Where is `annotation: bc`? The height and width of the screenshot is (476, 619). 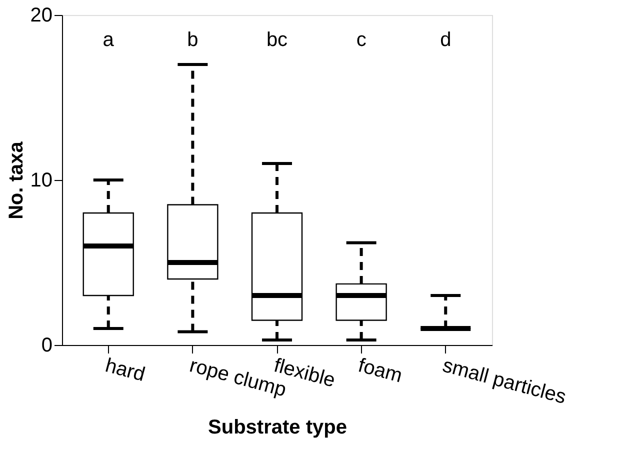 annotation: bc is located at coordinates (277, 40).